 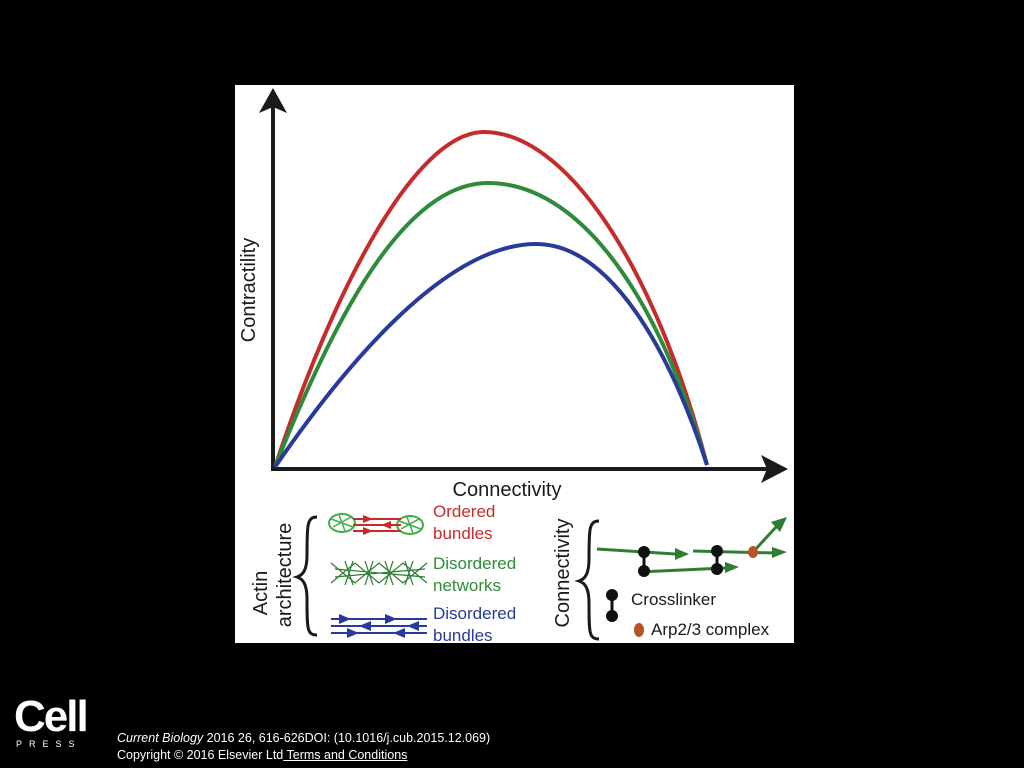 I want to click on actin-legend-title-line2: architecture, so click(x=285, y=575).